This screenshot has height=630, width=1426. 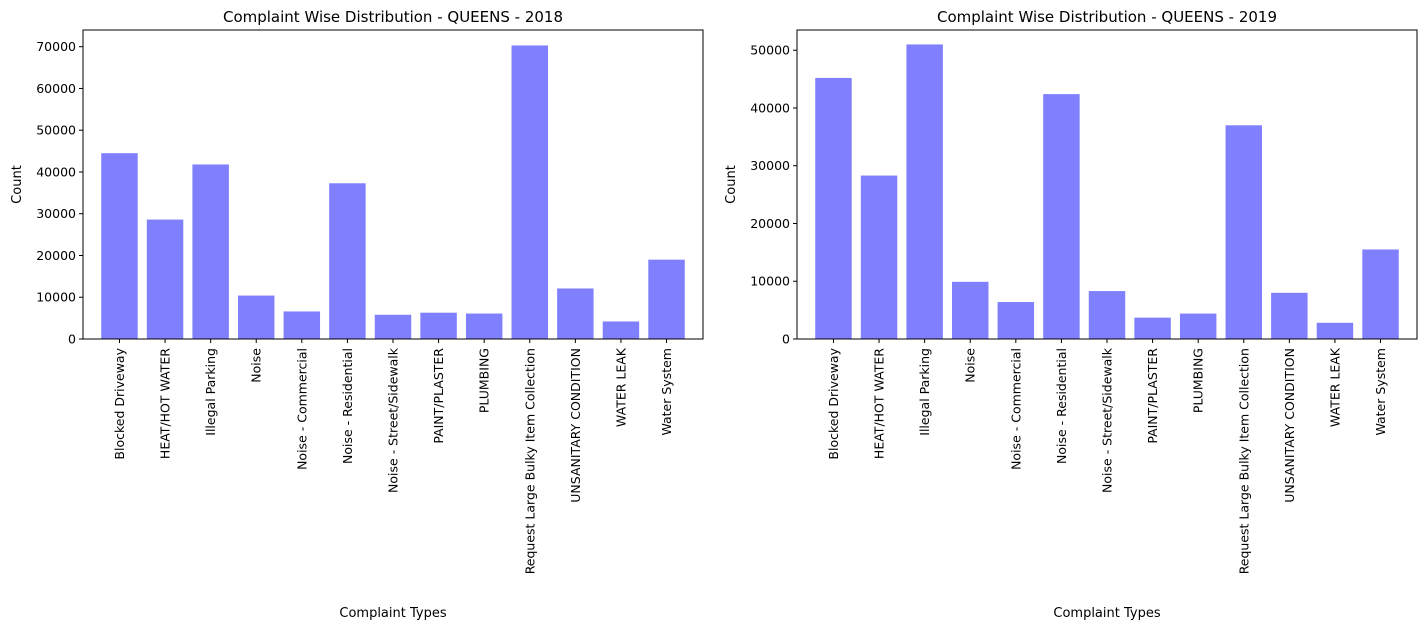 What do you see at coordinates (56, 88) in the screenshot?
I see `y-tick-label: 60000` at bounding box center [56, 88].